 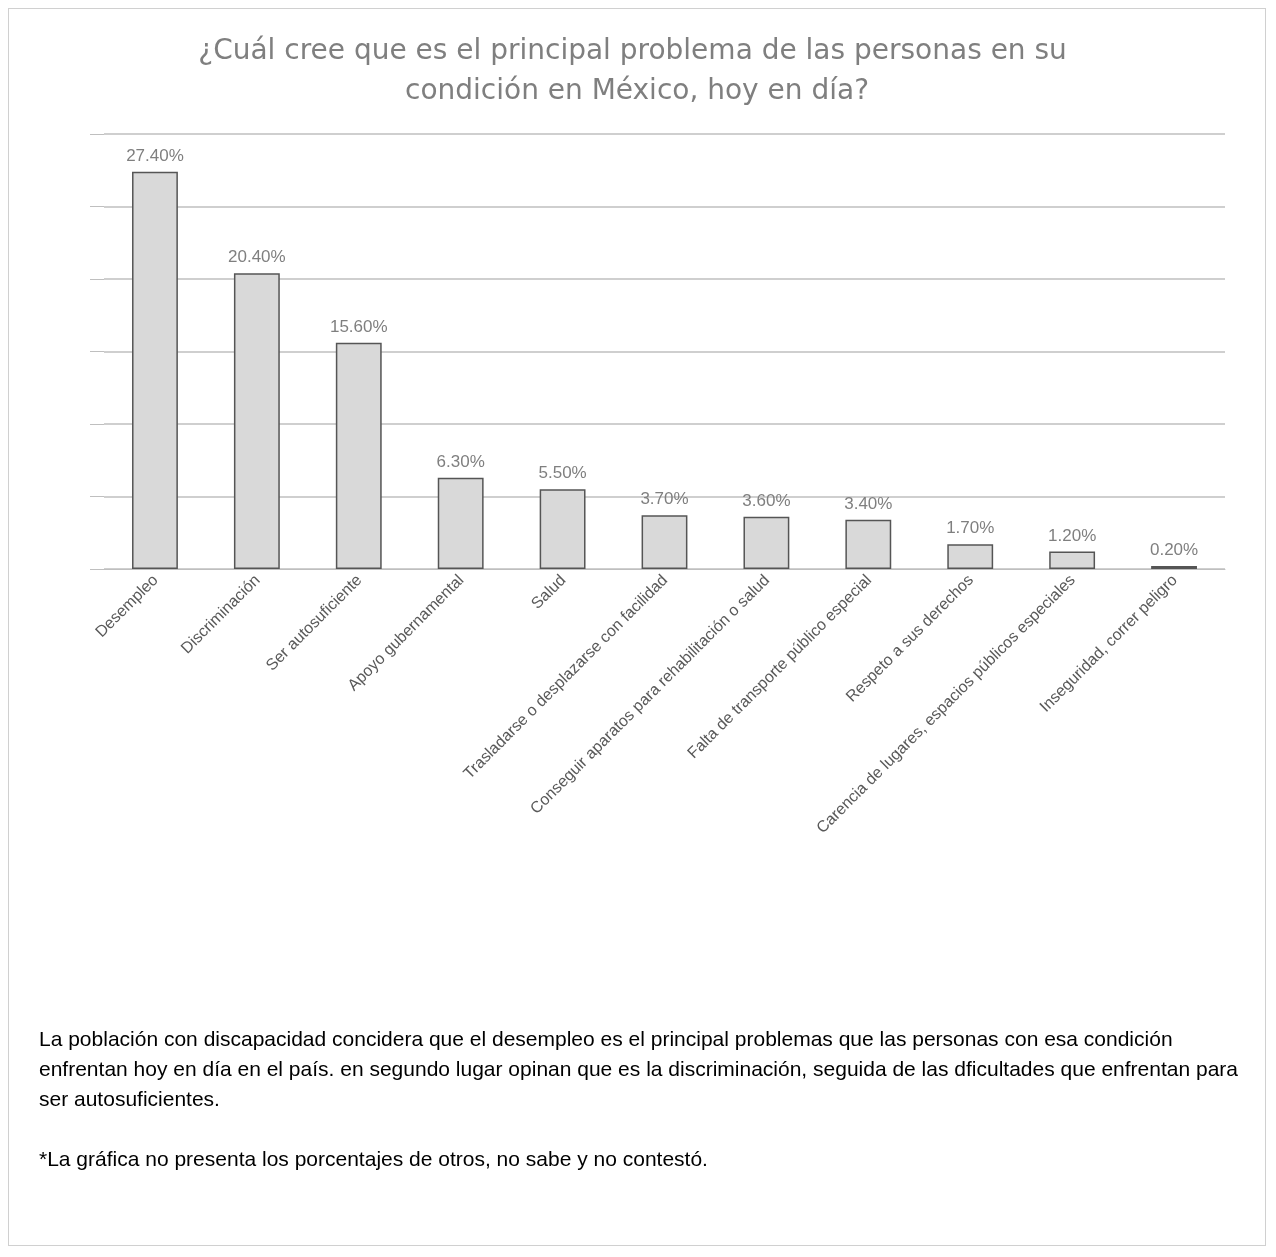 I want to click on chart-title: ¿Cuál cree que es el principal problema de las personas en su condición en México, hoy en día?, so click(x=637, y=69).